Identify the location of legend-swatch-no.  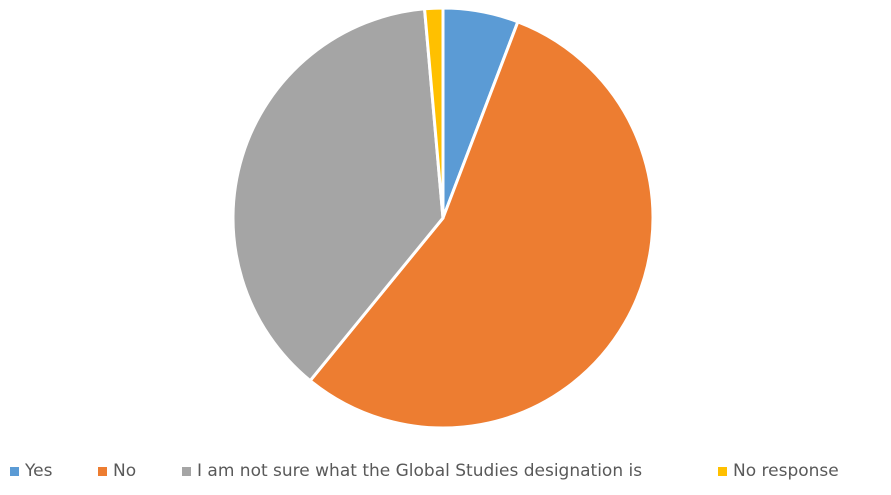
(102, 471).